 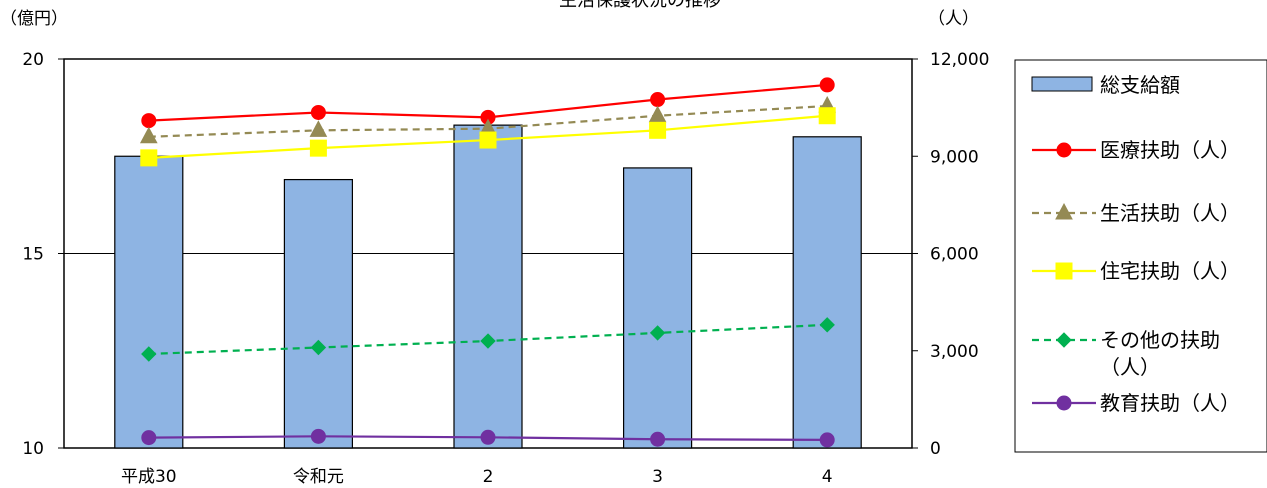 I want to click on legend-label: 生活扶助（人）, so click(x=1170, y=213).